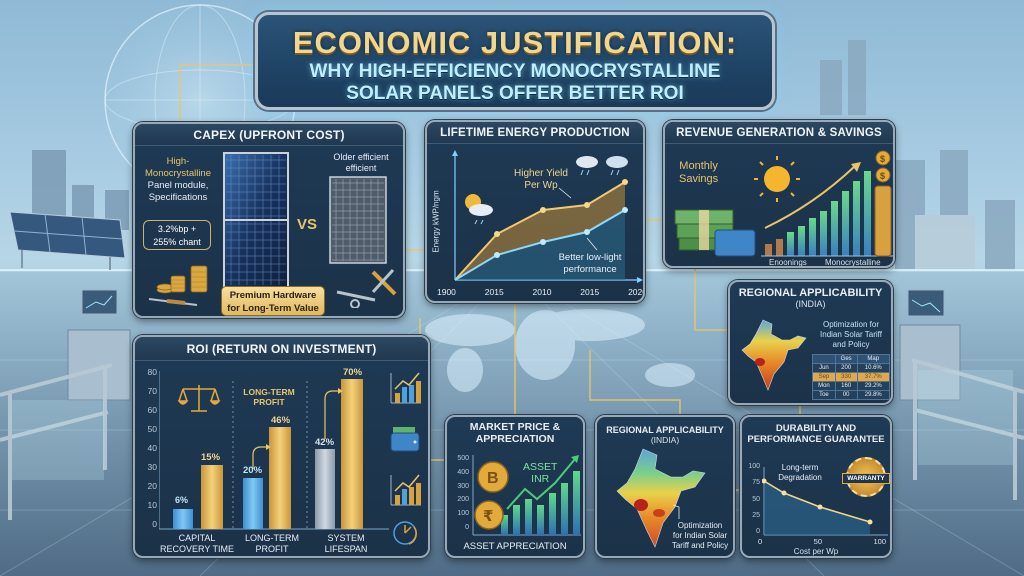 The image size is (1024, 576). I want to click on capex-title: CAPEX (UPFRONT COST), so click(269, 135).